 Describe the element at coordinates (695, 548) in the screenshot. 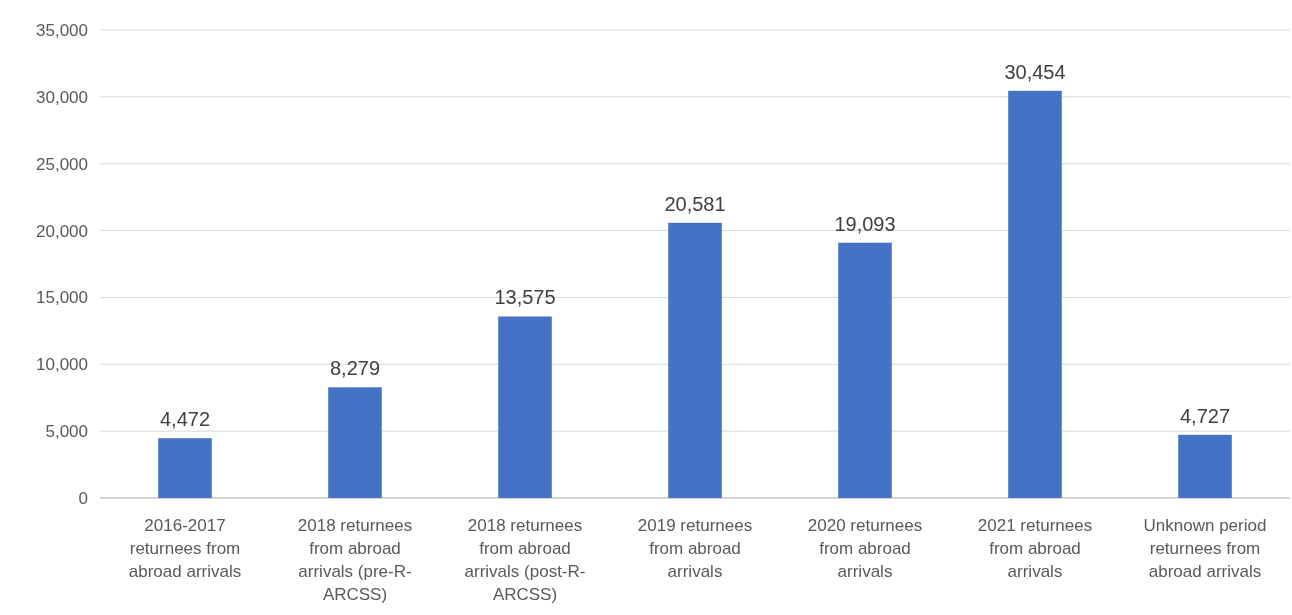

I see `x-tick-label: 2019 returnees from abroad arrivals` at that location.